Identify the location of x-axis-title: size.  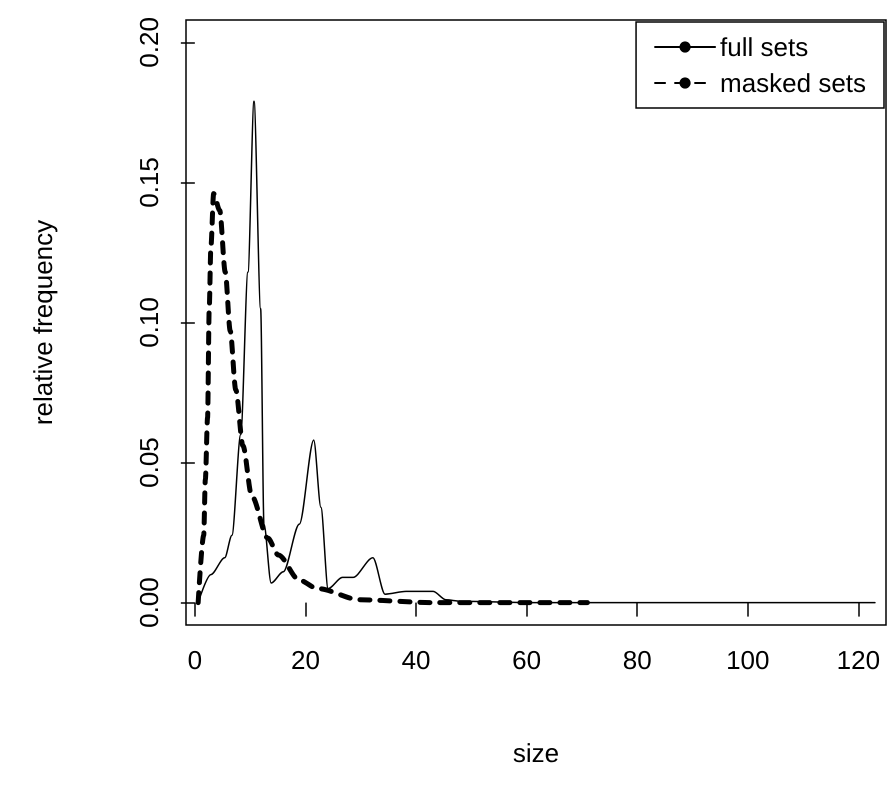
(536, 753).